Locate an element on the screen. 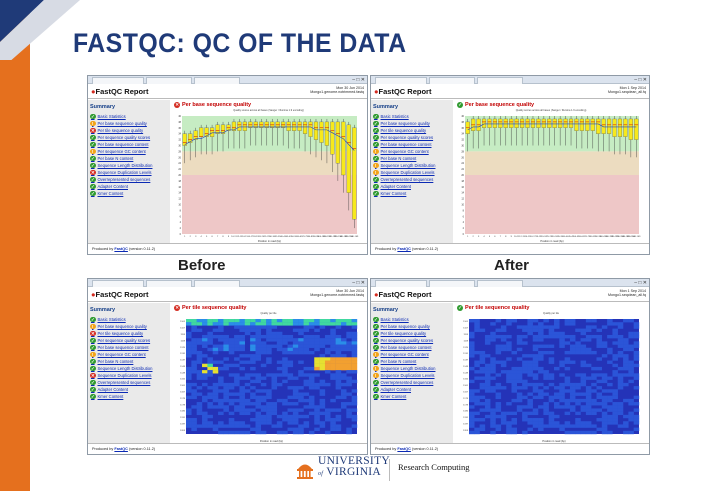 The height and width of the screenshot is (491, 720). y-tick-label: 24 is located at coordinates (179, 163).